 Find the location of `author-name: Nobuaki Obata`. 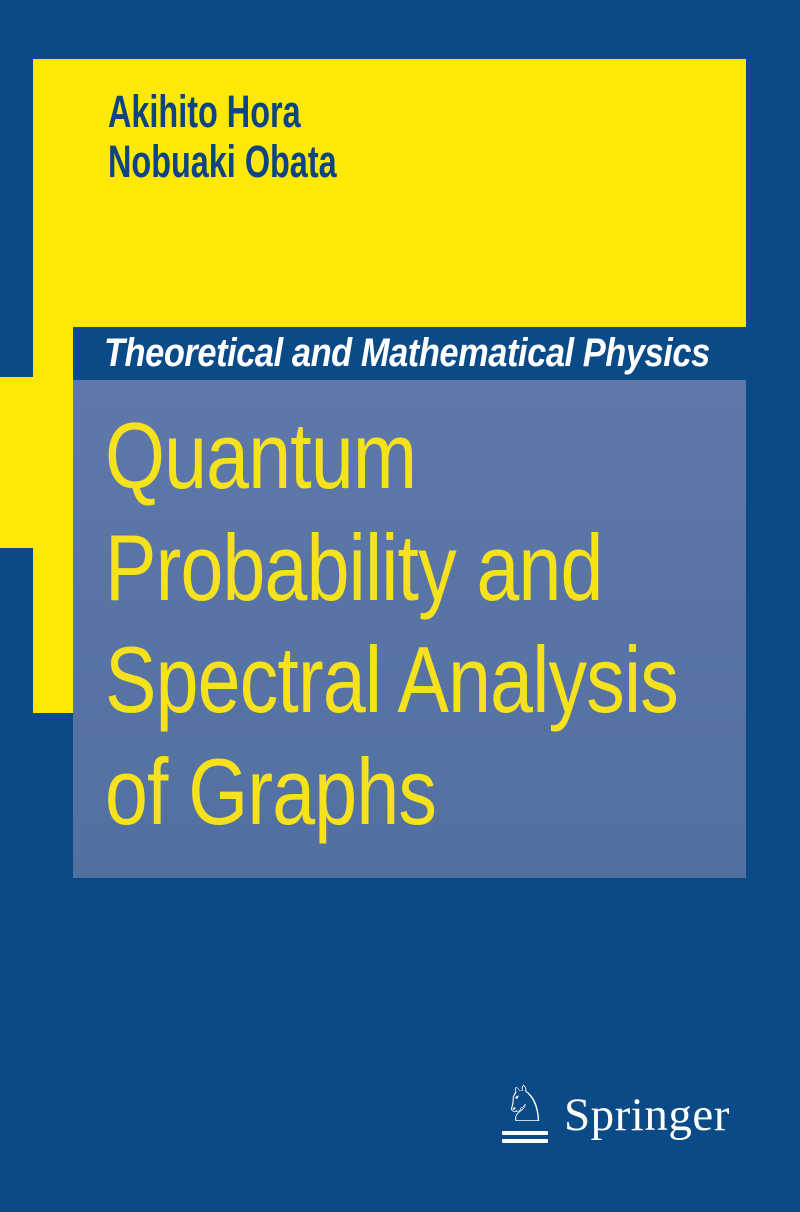

author-name: Nobuaki Obata is located at coordinates (222, 161).